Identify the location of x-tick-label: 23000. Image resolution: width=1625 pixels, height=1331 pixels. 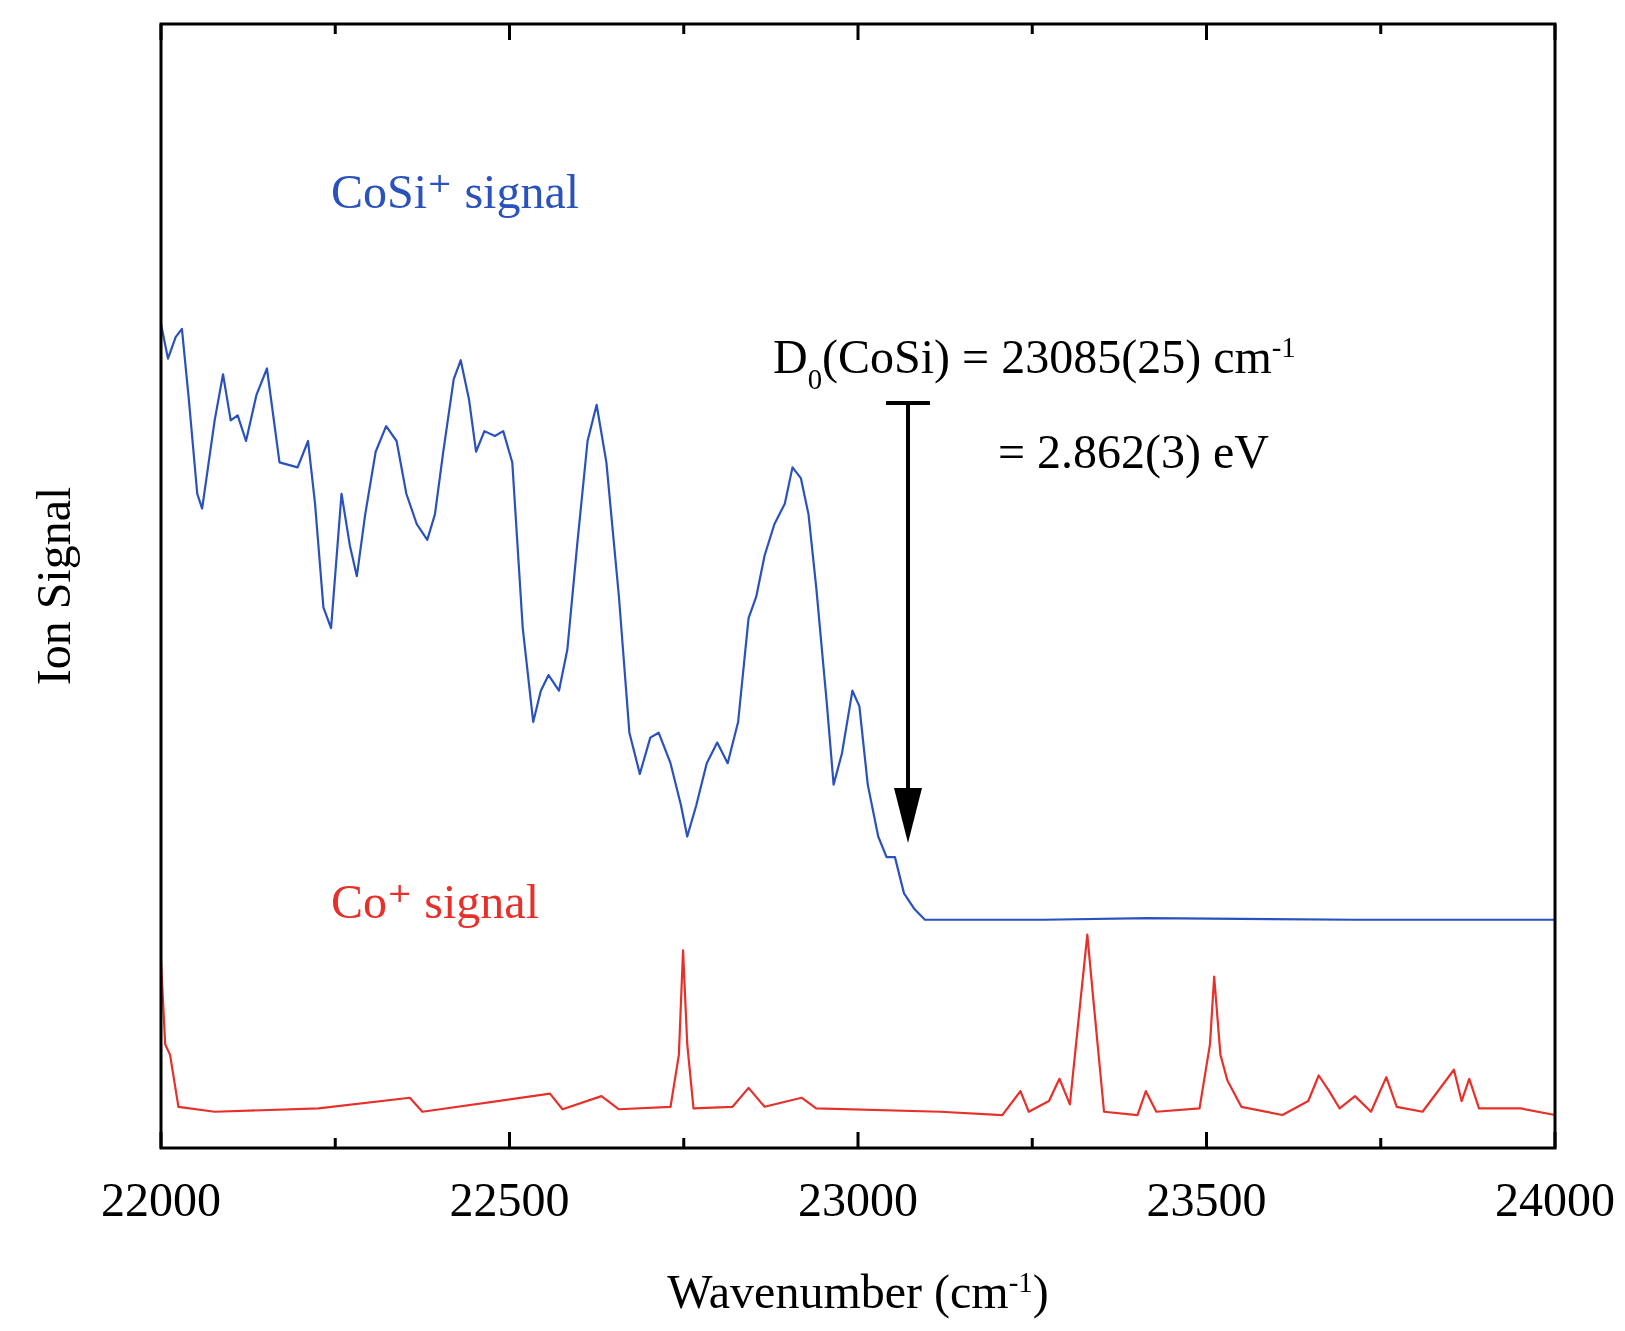
(858, 1199).